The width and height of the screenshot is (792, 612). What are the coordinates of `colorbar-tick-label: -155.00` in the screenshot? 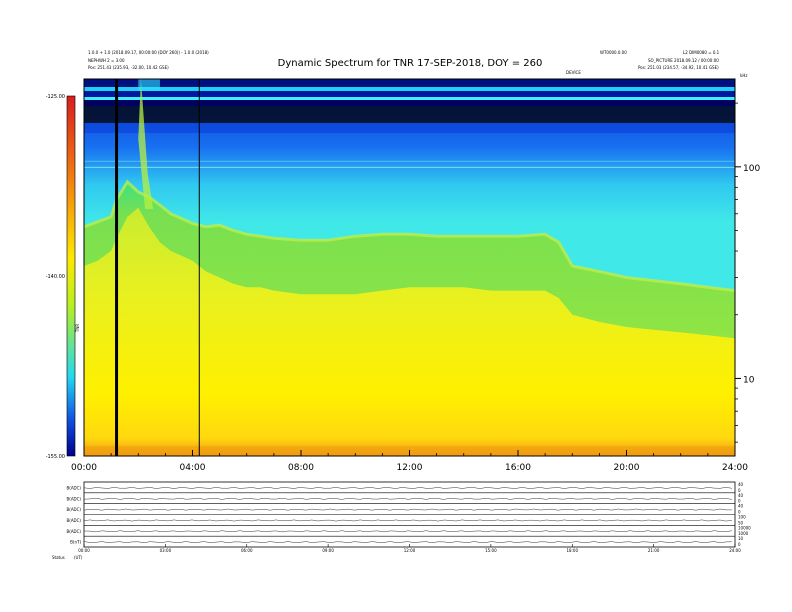 It's located at (55, 457).